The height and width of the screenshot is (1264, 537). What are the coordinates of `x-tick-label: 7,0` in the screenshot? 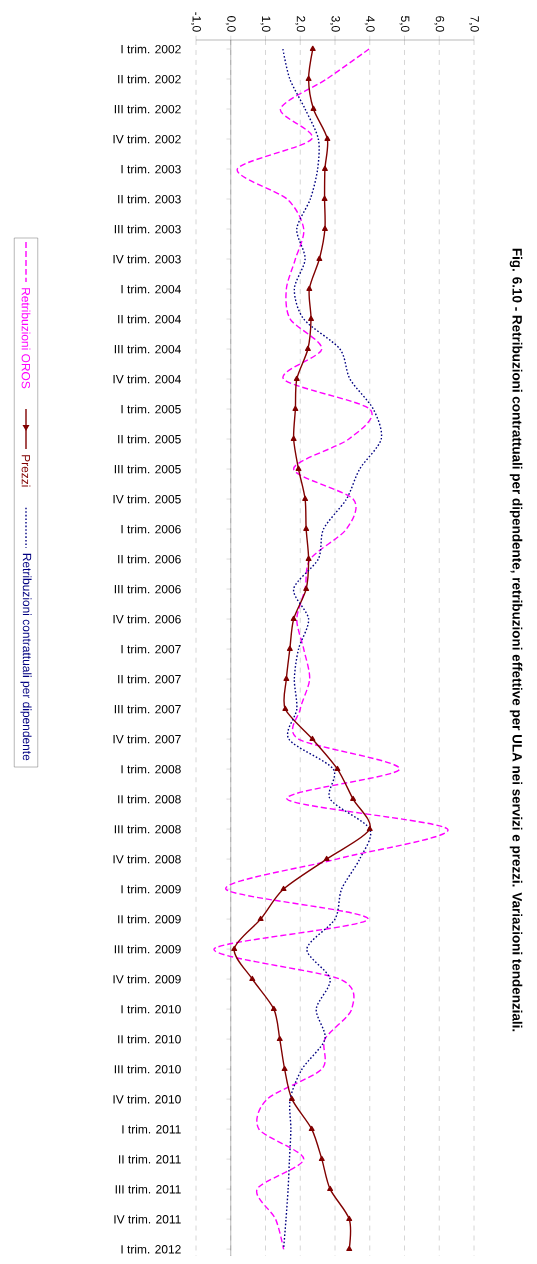 It's located at (474, 24).